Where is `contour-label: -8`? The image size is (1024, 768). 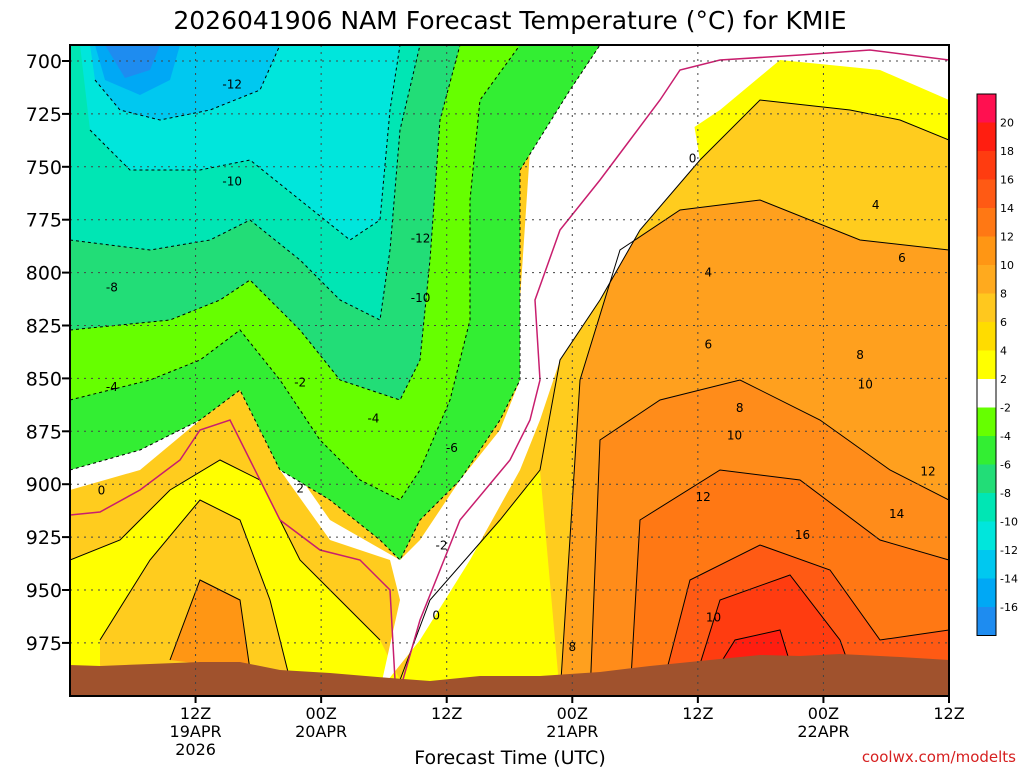 contour-label: -8 is located at coordinates (112, 287).